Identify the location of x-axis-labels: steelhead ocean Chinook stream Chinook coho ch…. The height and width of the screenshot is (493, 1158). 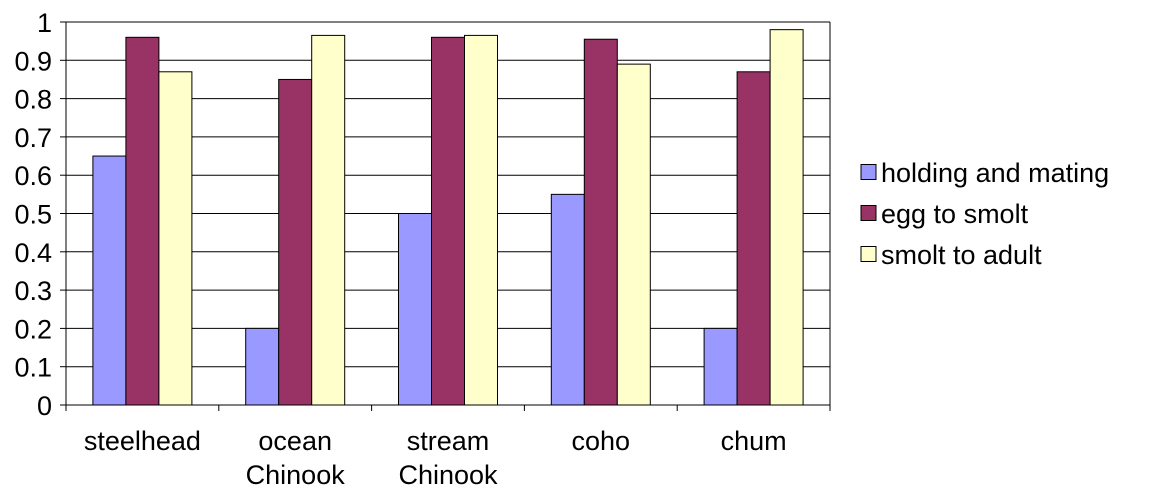
(435, 458).